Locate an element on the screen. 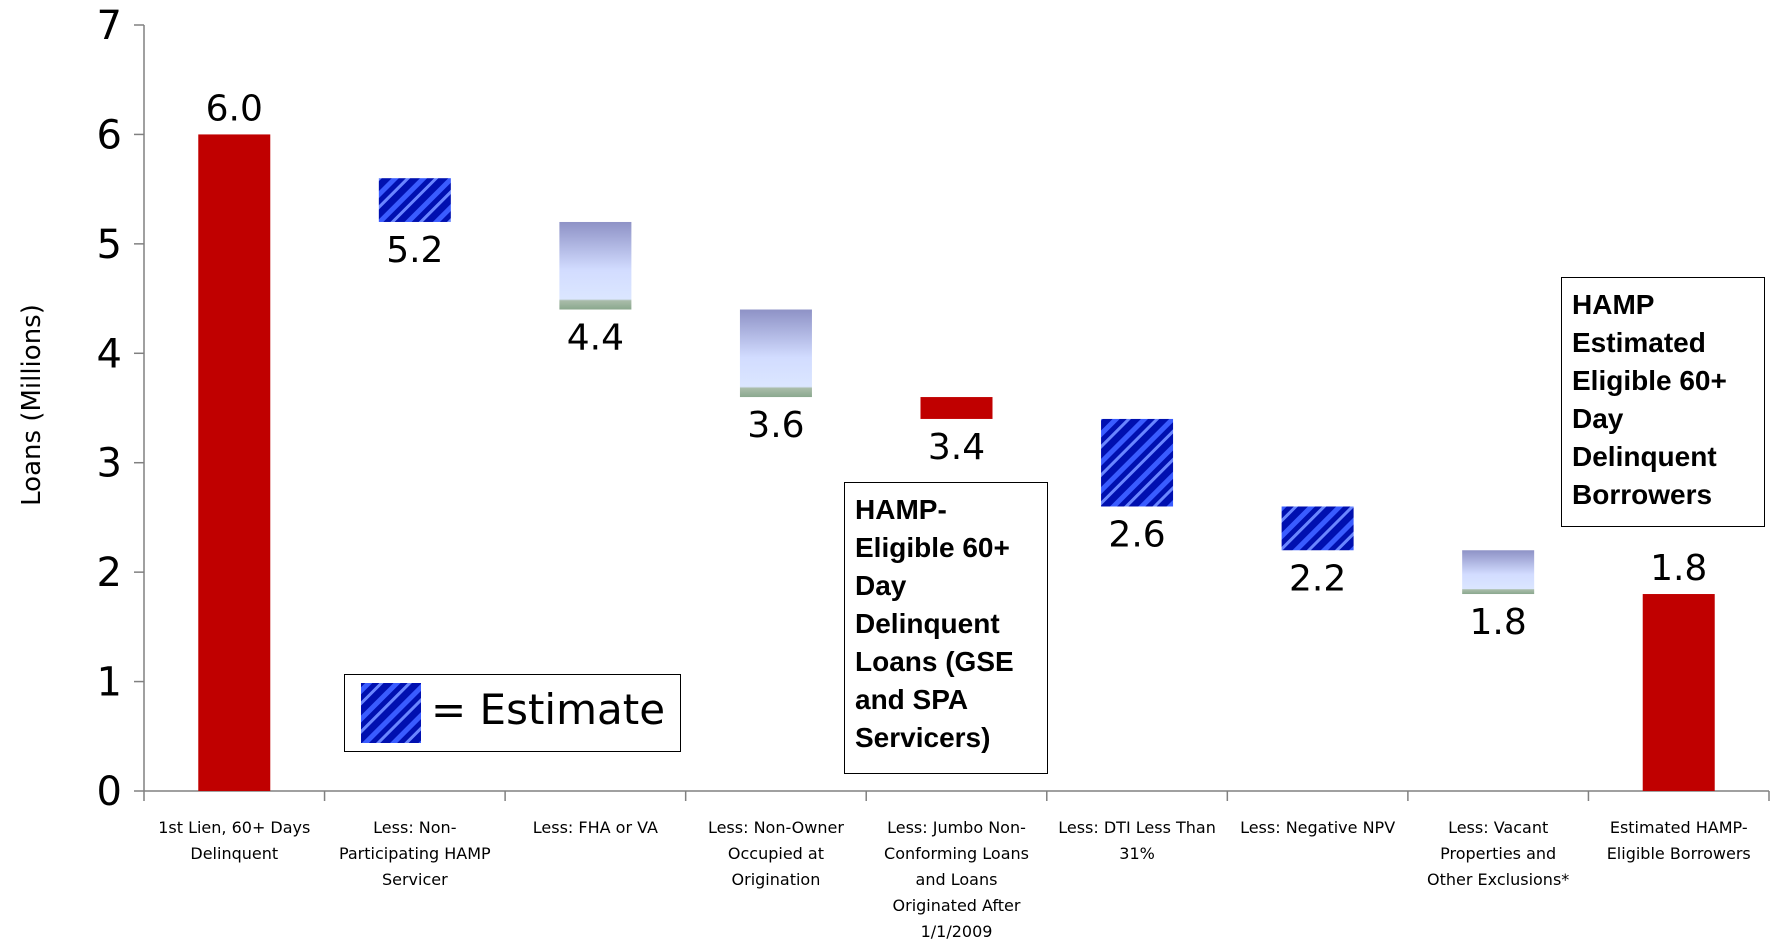 Image resolution: width=1772 pixels, height=944 pixels. y-axis-title: Loans (Millions) is located at coordinates (32, 405).